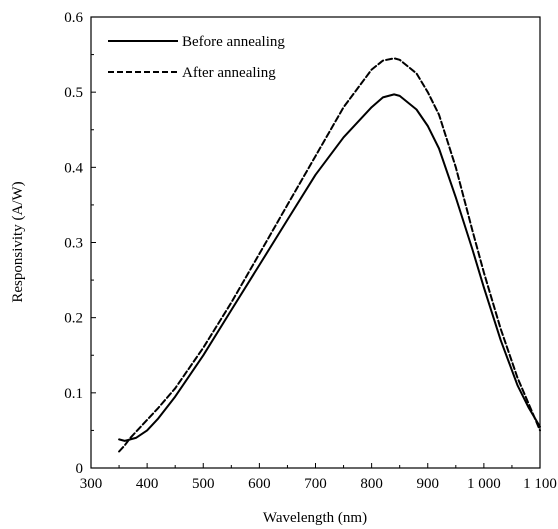 The width and height of the screenshot is (558, 529). I want to click on y-tick-label: 0.1, so click(73, 394).